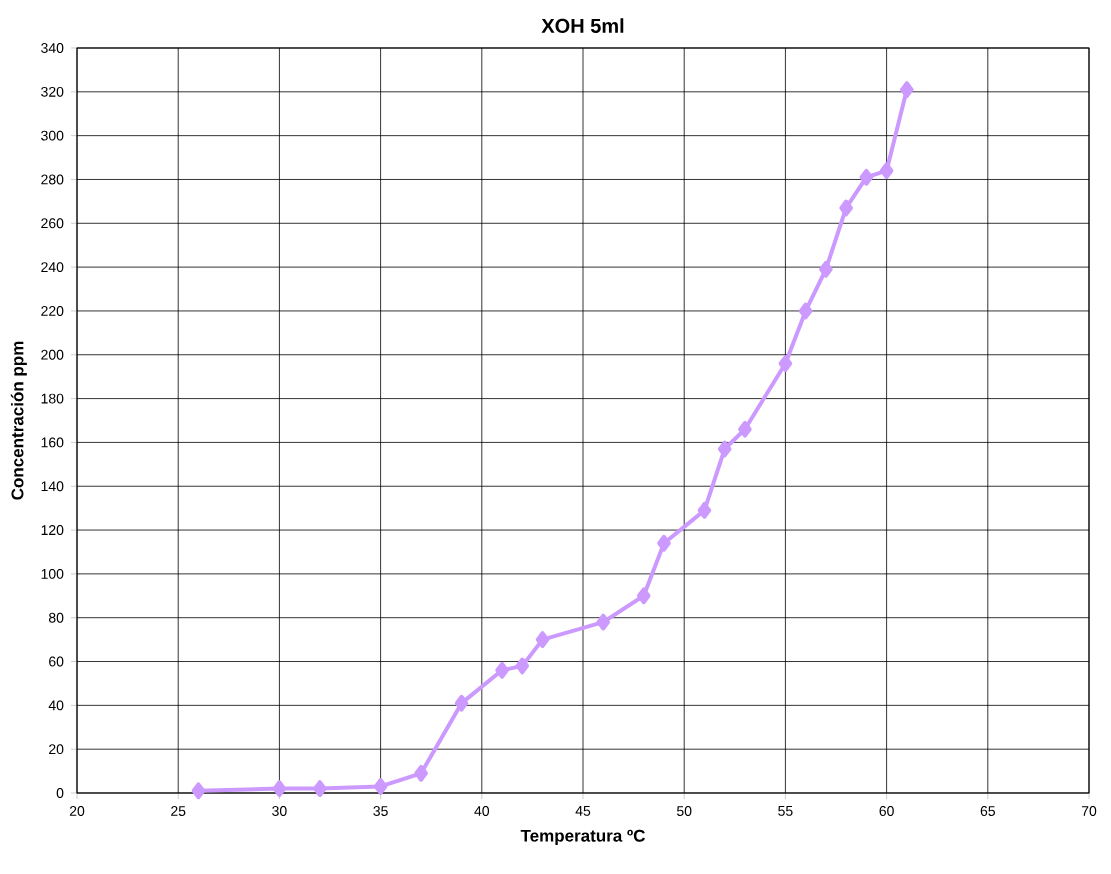 The width and height of the screenshot is (1111, 874). What do you see at coordinates (56, 661) in the screenshot?
I see `y-tick-label: 60` at bounding box center [56, 661].